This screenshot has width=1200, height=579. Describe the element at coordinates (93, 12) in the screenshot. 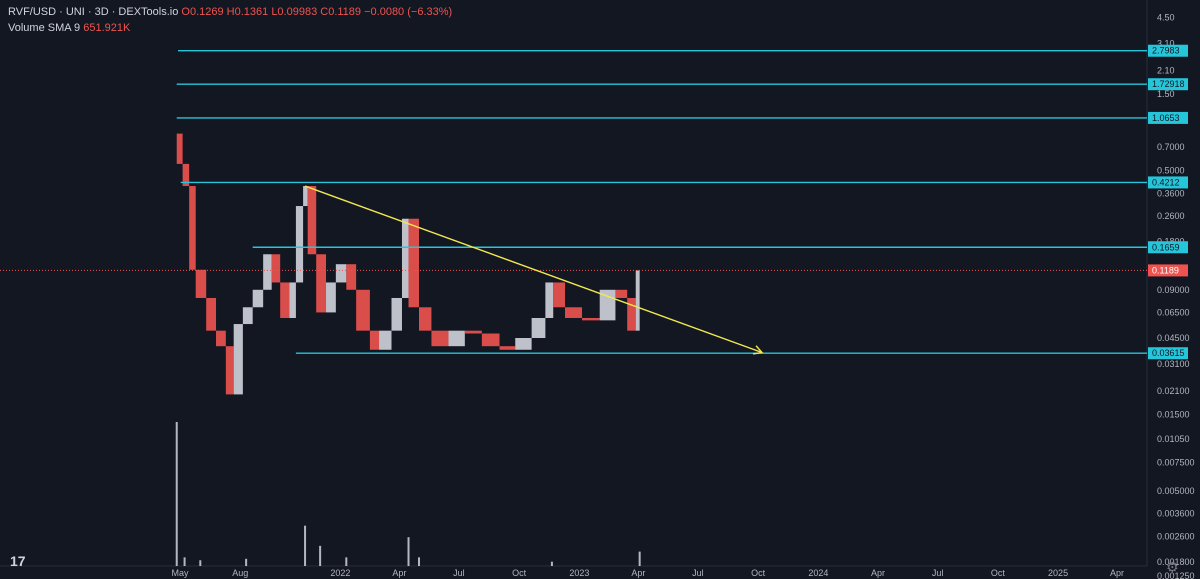

I see `symbol-label: RVF/USD · UNI · 3D · DEXTools.io` at that location.